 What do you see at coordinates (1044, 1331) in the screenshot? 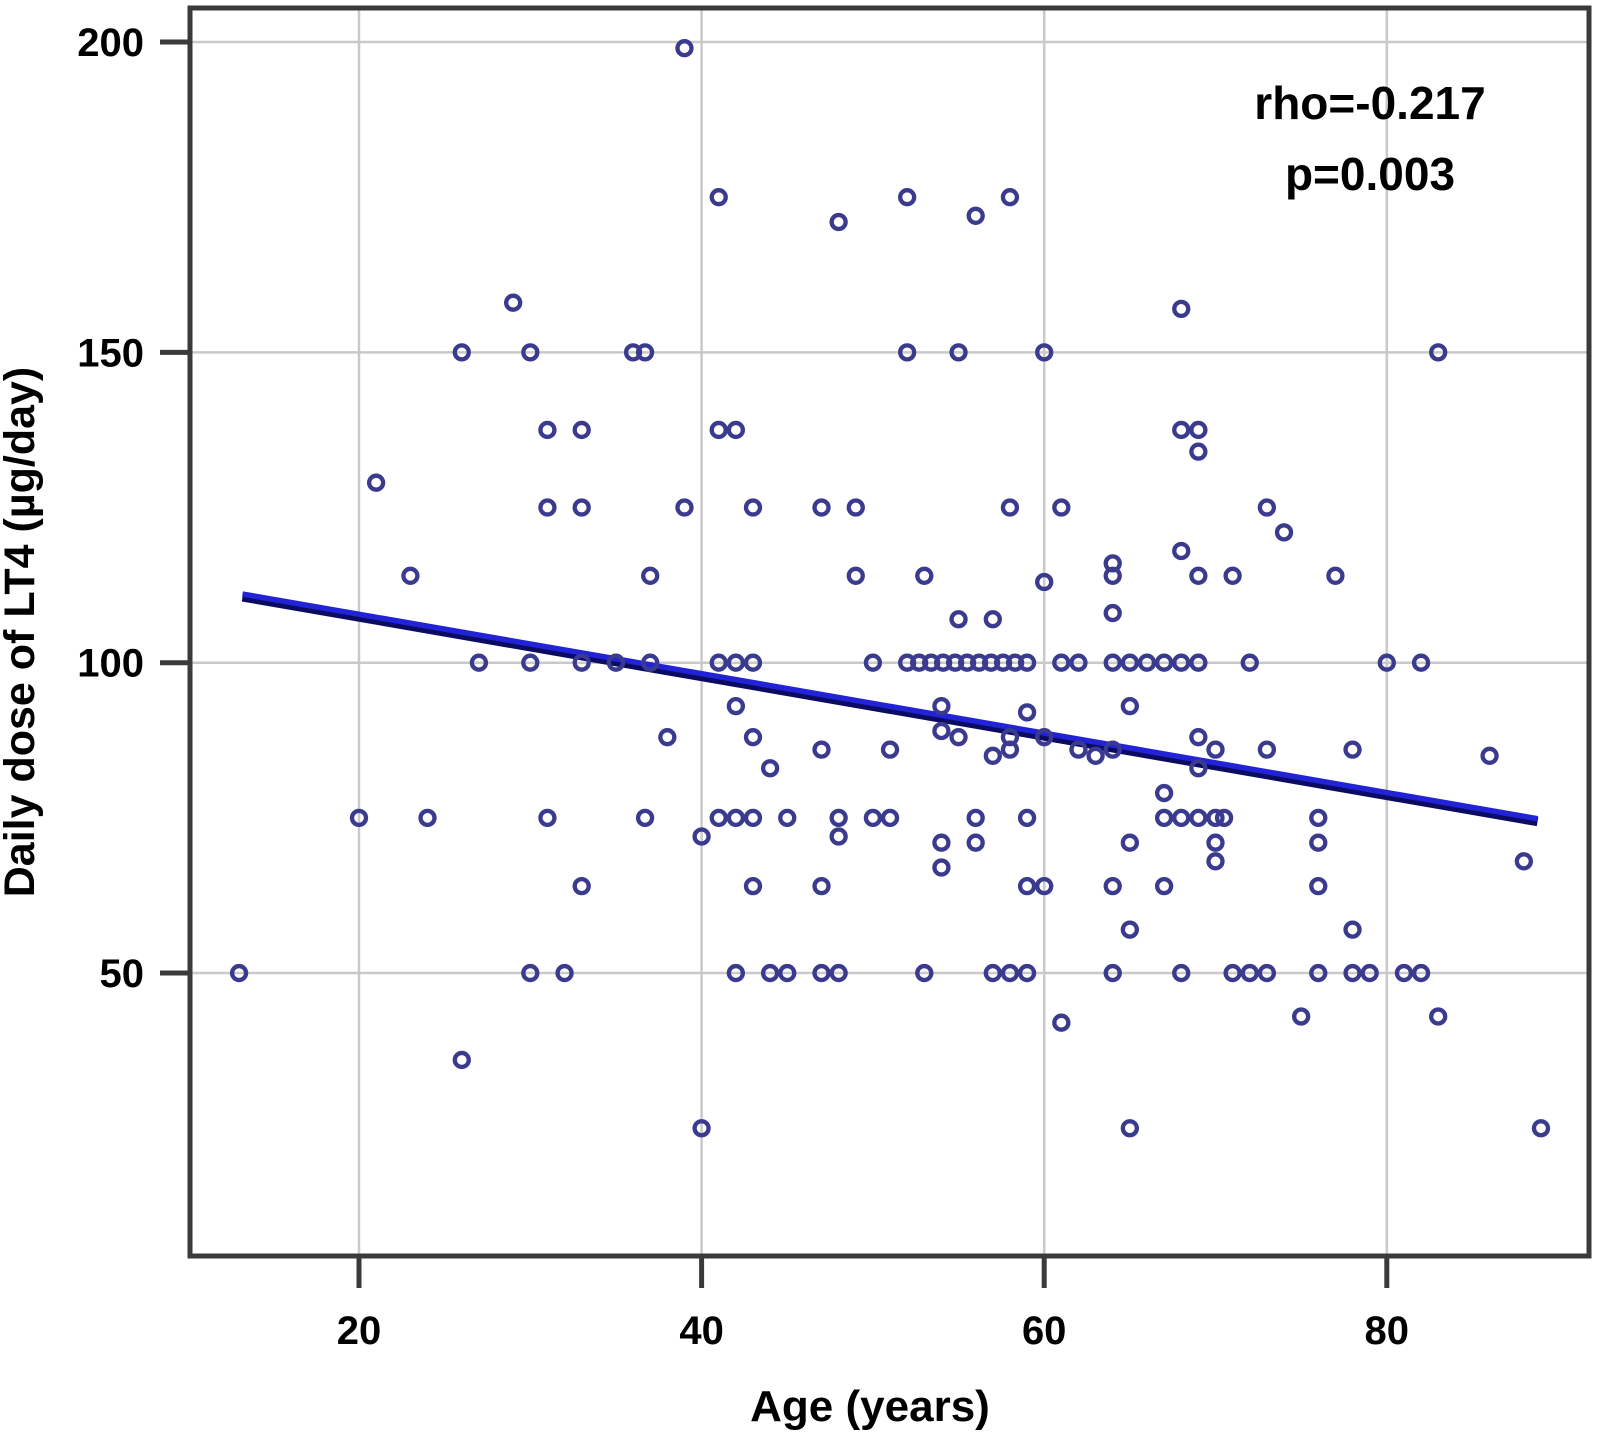
I see `x-tick-label: 60` at bounding box center [1044, 1331].